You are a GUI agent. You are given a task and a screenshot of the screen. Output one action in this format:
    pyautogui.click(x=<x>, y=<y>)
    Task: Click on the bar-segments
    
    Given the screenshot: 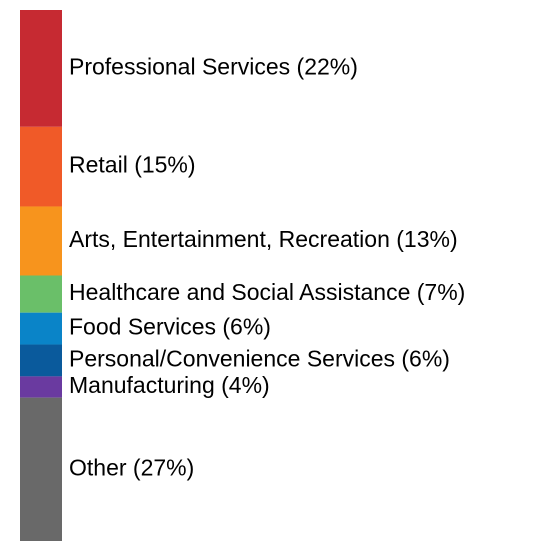 What is the action you would take?
    pyautogui.click(x=41, y=275)
    